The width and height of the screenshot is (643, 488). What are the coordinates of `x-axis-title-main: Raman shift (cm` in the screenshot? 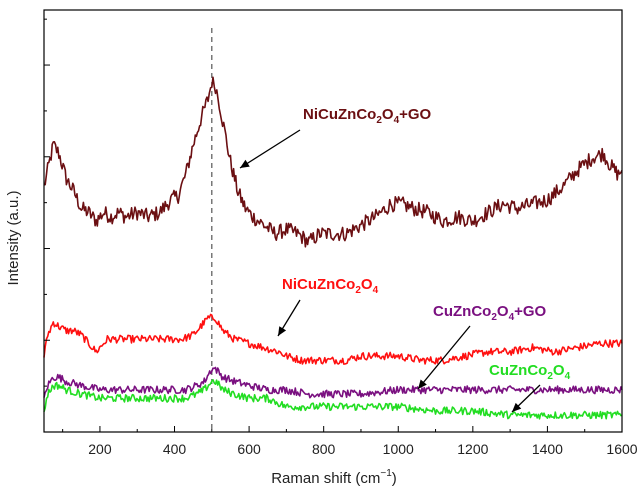 It's located at (325, 478).